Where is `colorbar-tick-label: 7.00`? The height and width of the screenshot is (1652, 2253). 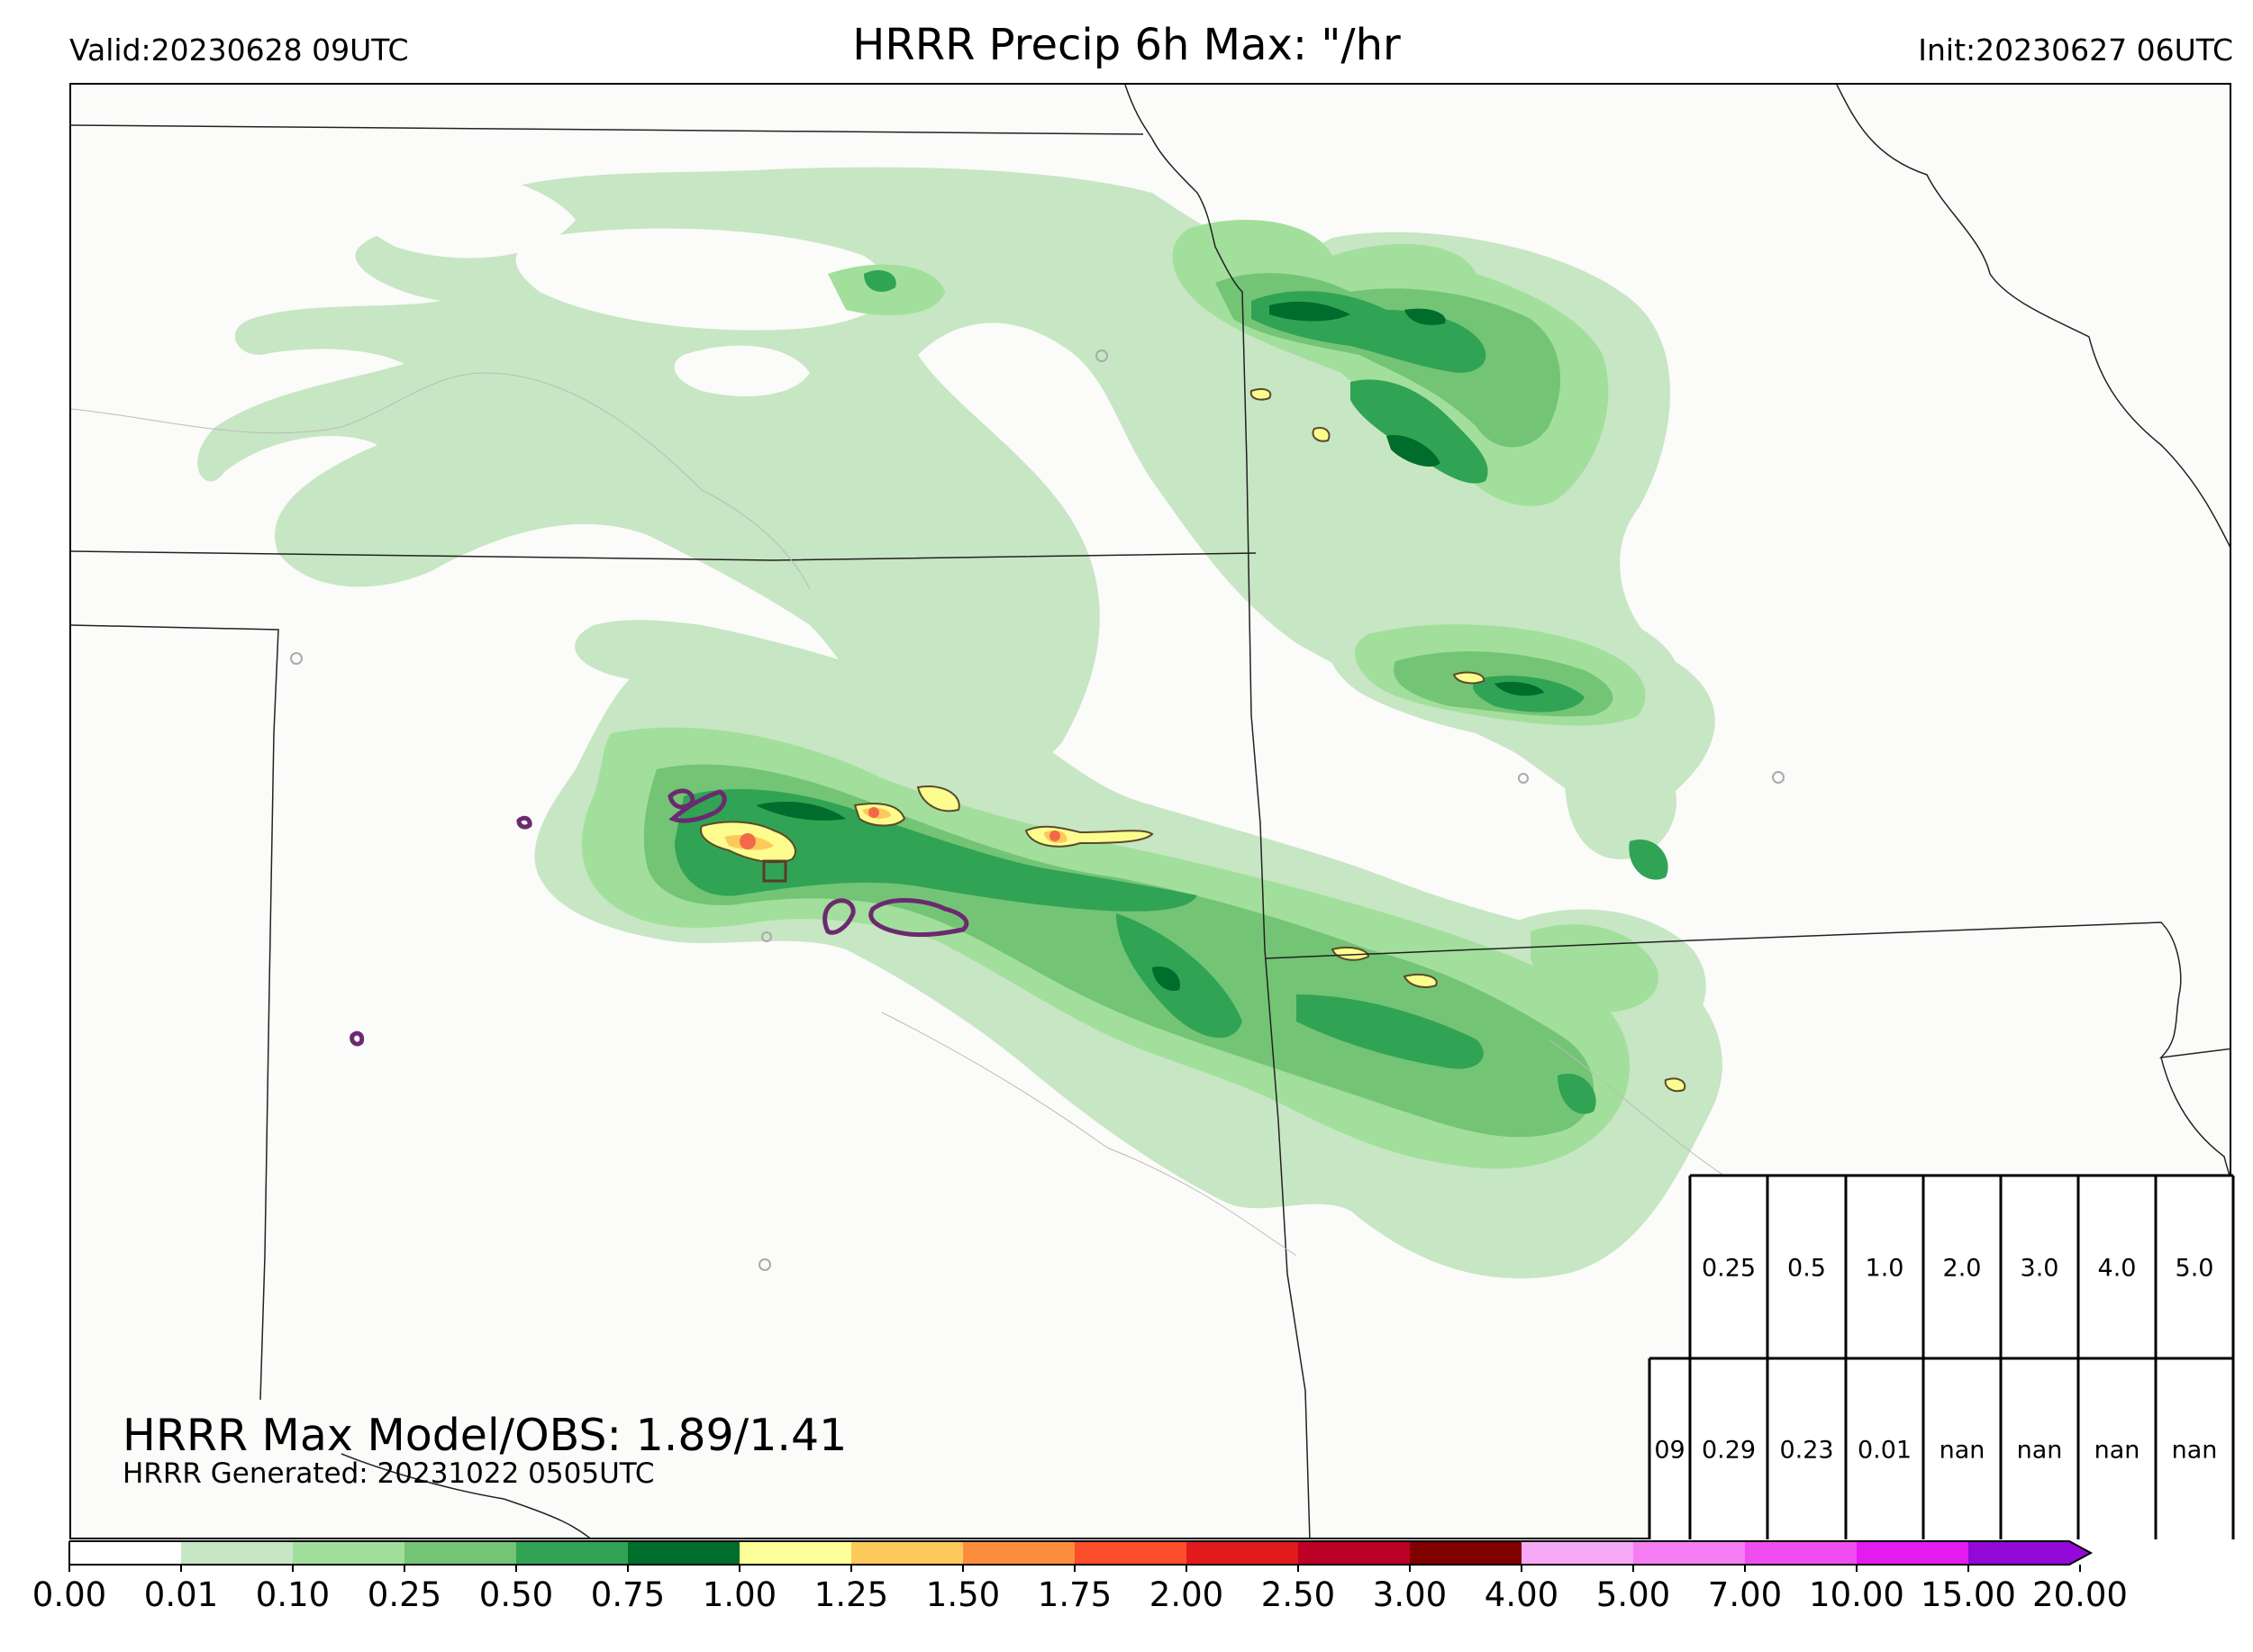 colorbar-tick-label: 7.00 is located at coordinates (1745, 1594).